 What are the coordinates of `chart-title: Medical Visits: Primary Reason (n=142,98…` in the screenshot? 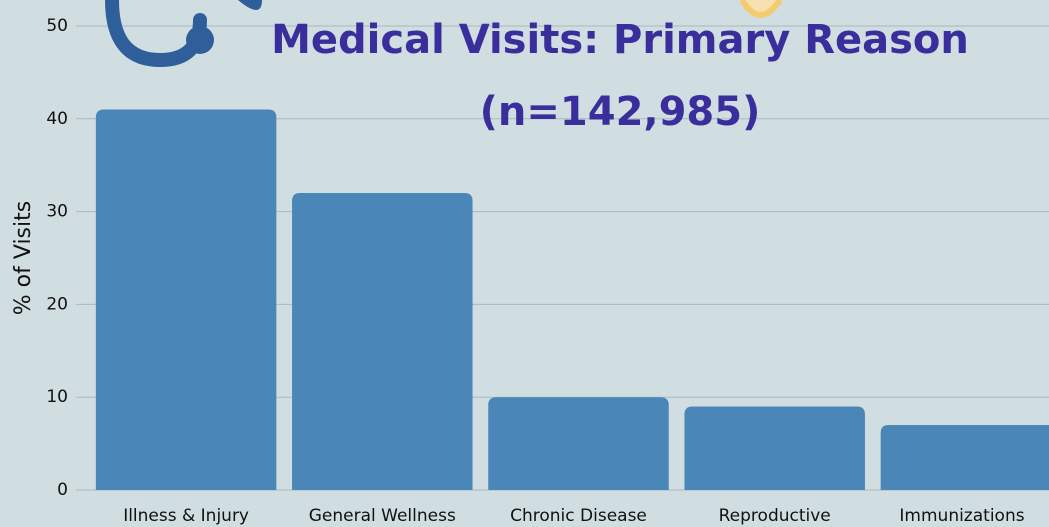 It's located at (620, 76).